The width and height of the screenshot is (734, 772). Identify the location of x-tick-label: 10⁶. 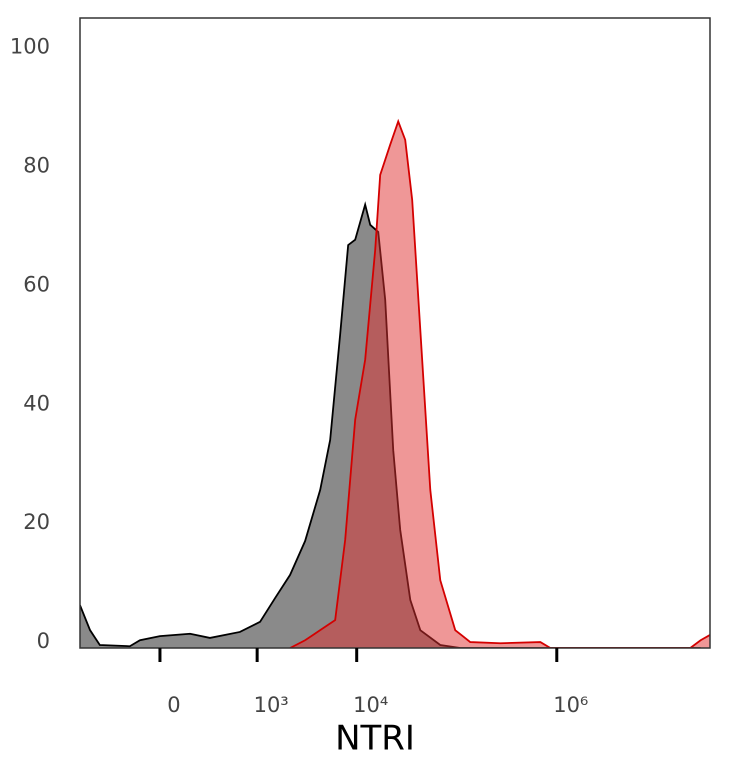
(570, 705).